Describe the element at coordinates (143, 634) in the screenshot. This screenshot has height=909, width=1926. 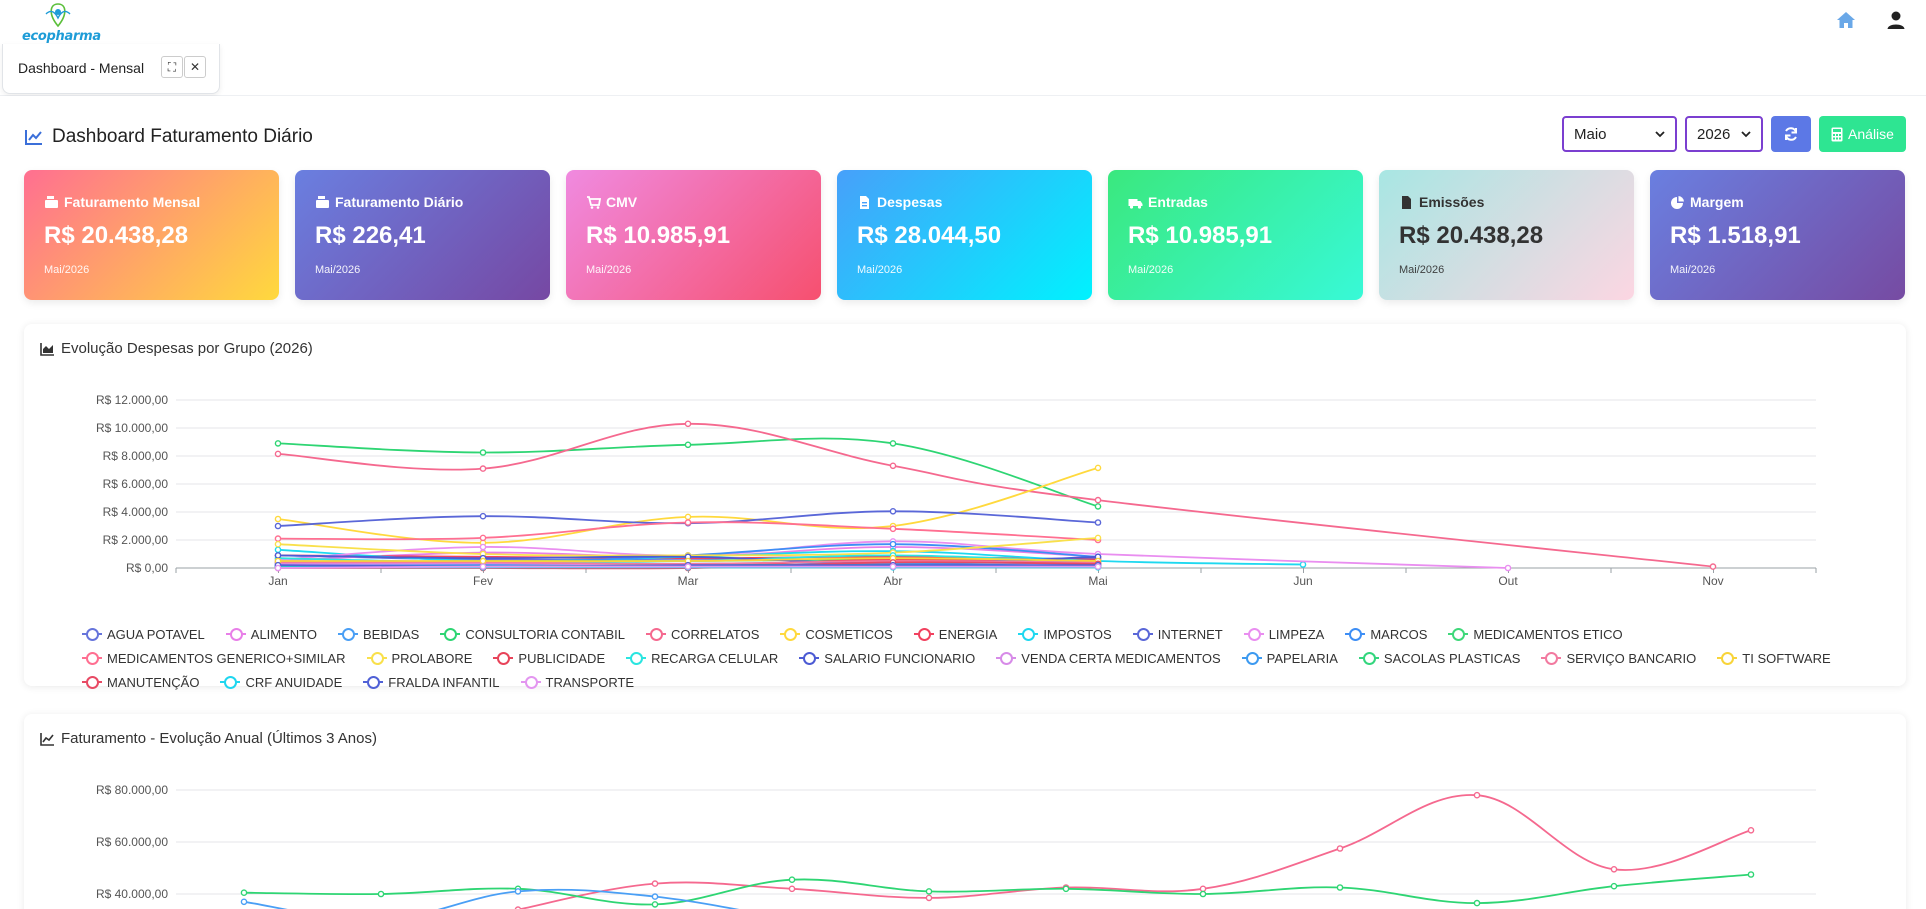
I see `legend-item: AGUA POTAVEL` at that location.